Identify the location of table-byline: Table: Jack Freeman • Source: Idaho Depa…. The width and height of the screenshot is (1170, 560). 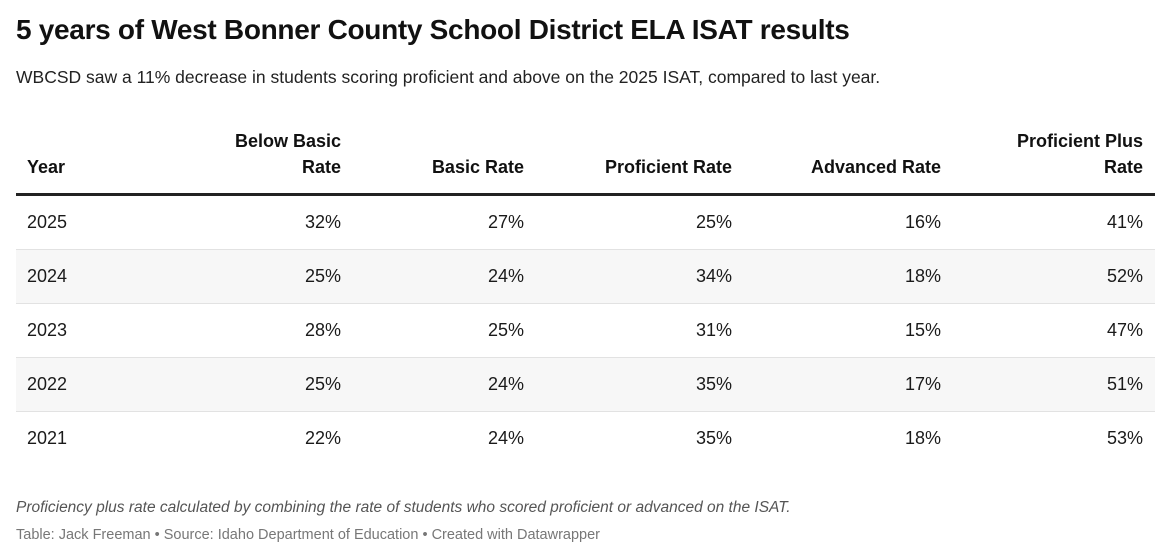
(308, 535).